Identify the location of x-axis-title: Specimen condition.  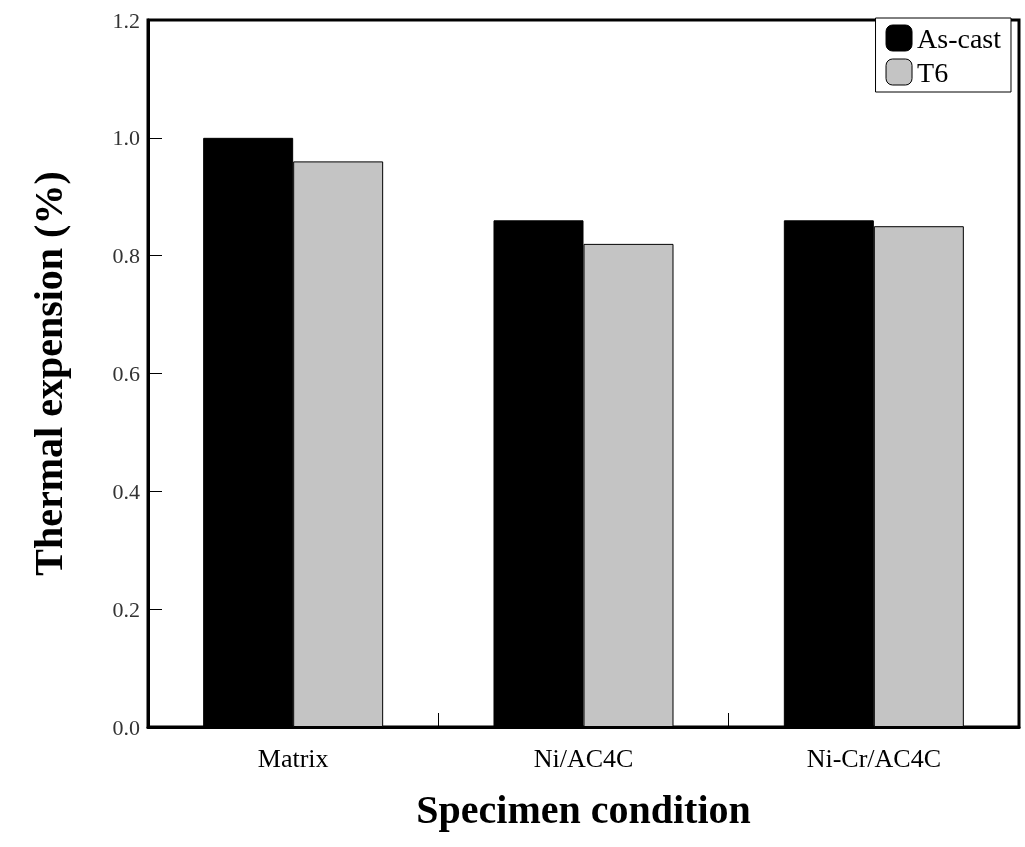
(583, 809).